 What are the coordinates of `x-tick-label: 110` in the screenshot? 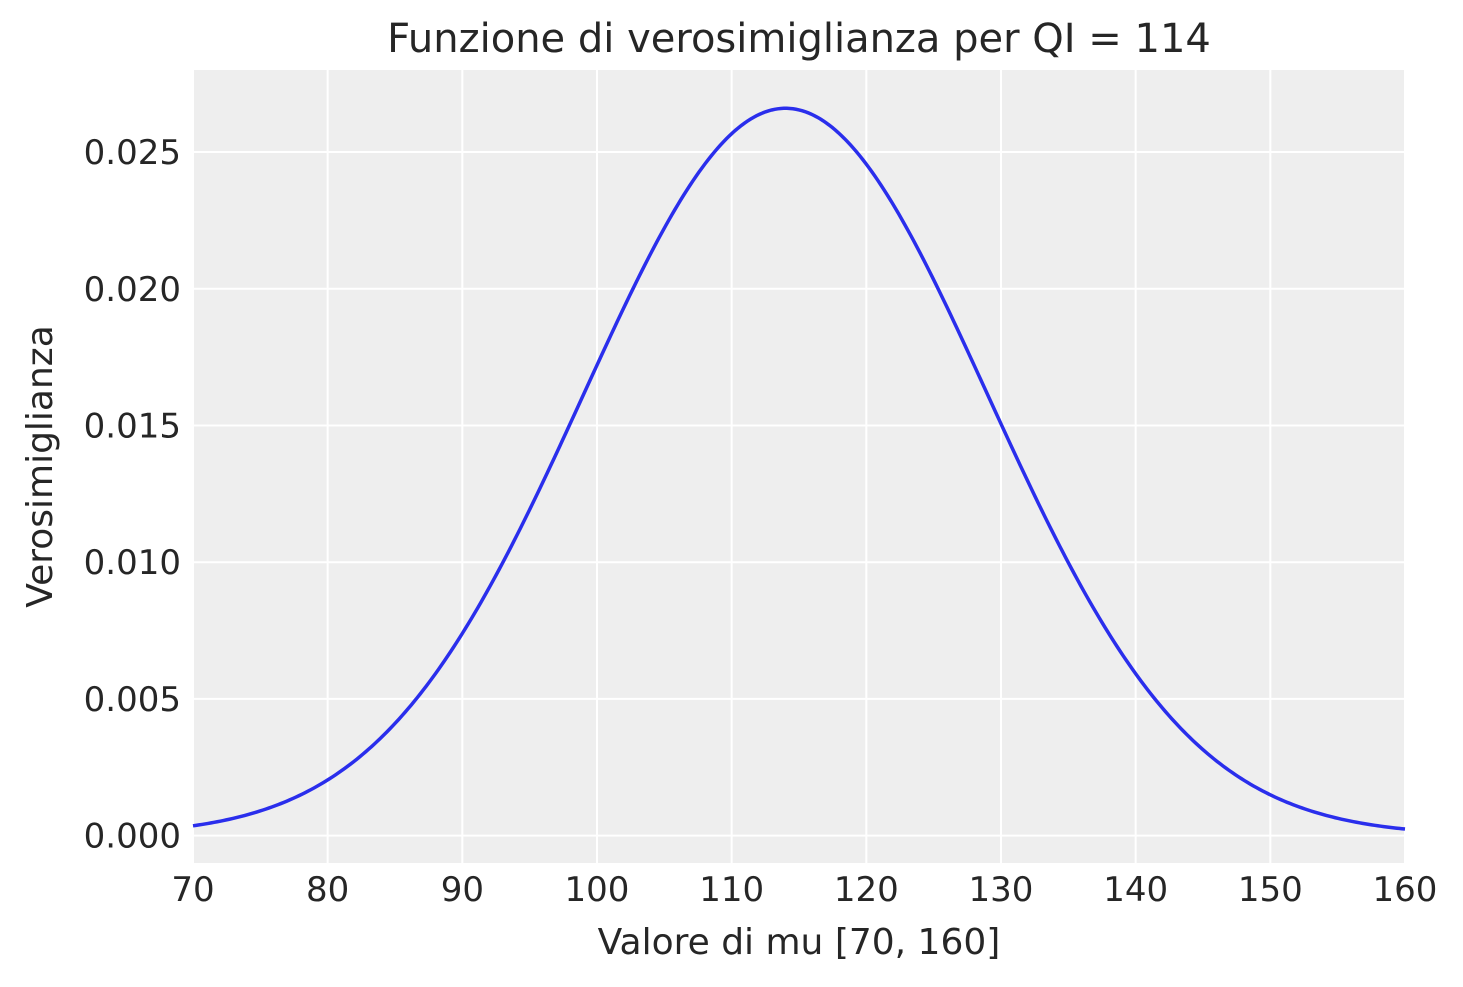 It's located at (731, 890).